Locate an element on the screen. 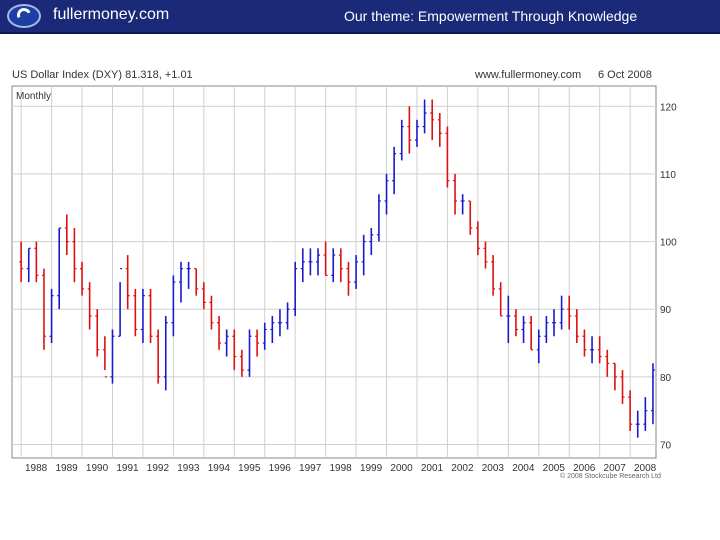 This screenshot has height=540, width=720. x-tick-label: 1992 is located at coordinates (158, 468).